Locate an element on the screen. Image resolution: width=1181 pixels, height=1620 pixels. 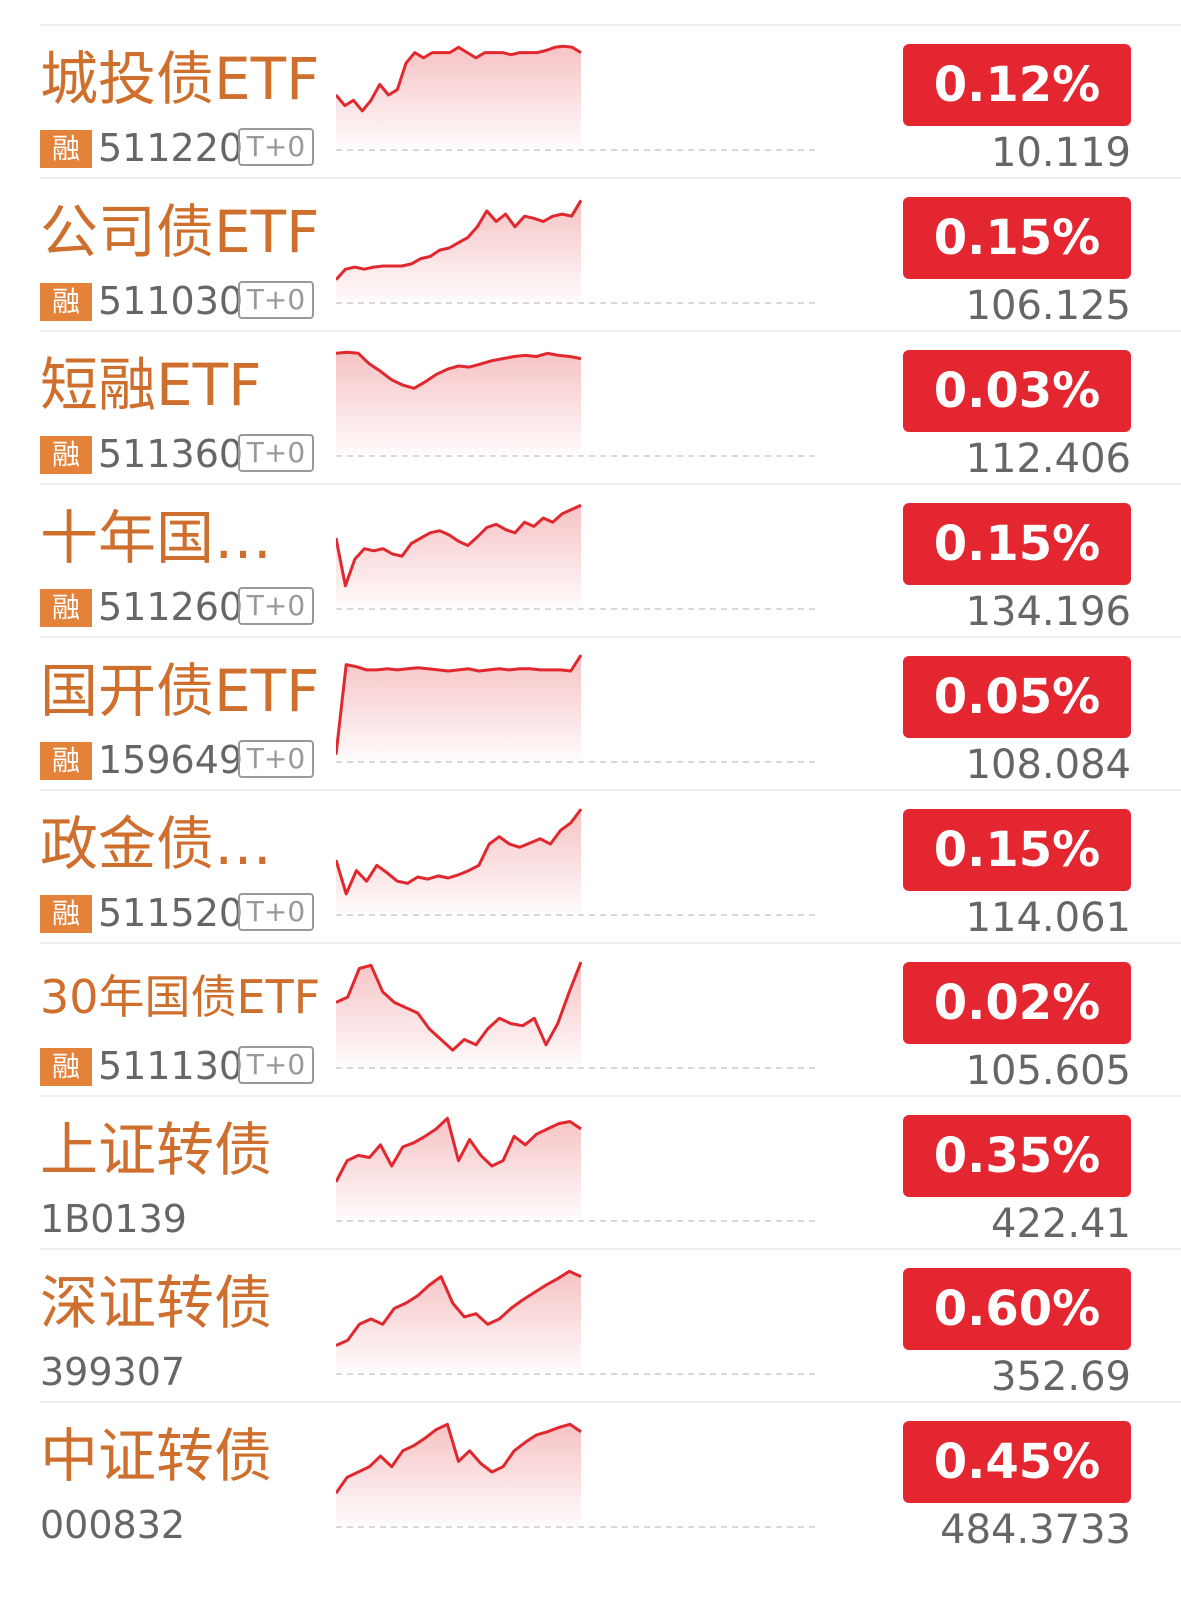
quote-row: 城投债ETF 融 511220 T+0 0.12% 10.119 is located at coordinates (590, 103).